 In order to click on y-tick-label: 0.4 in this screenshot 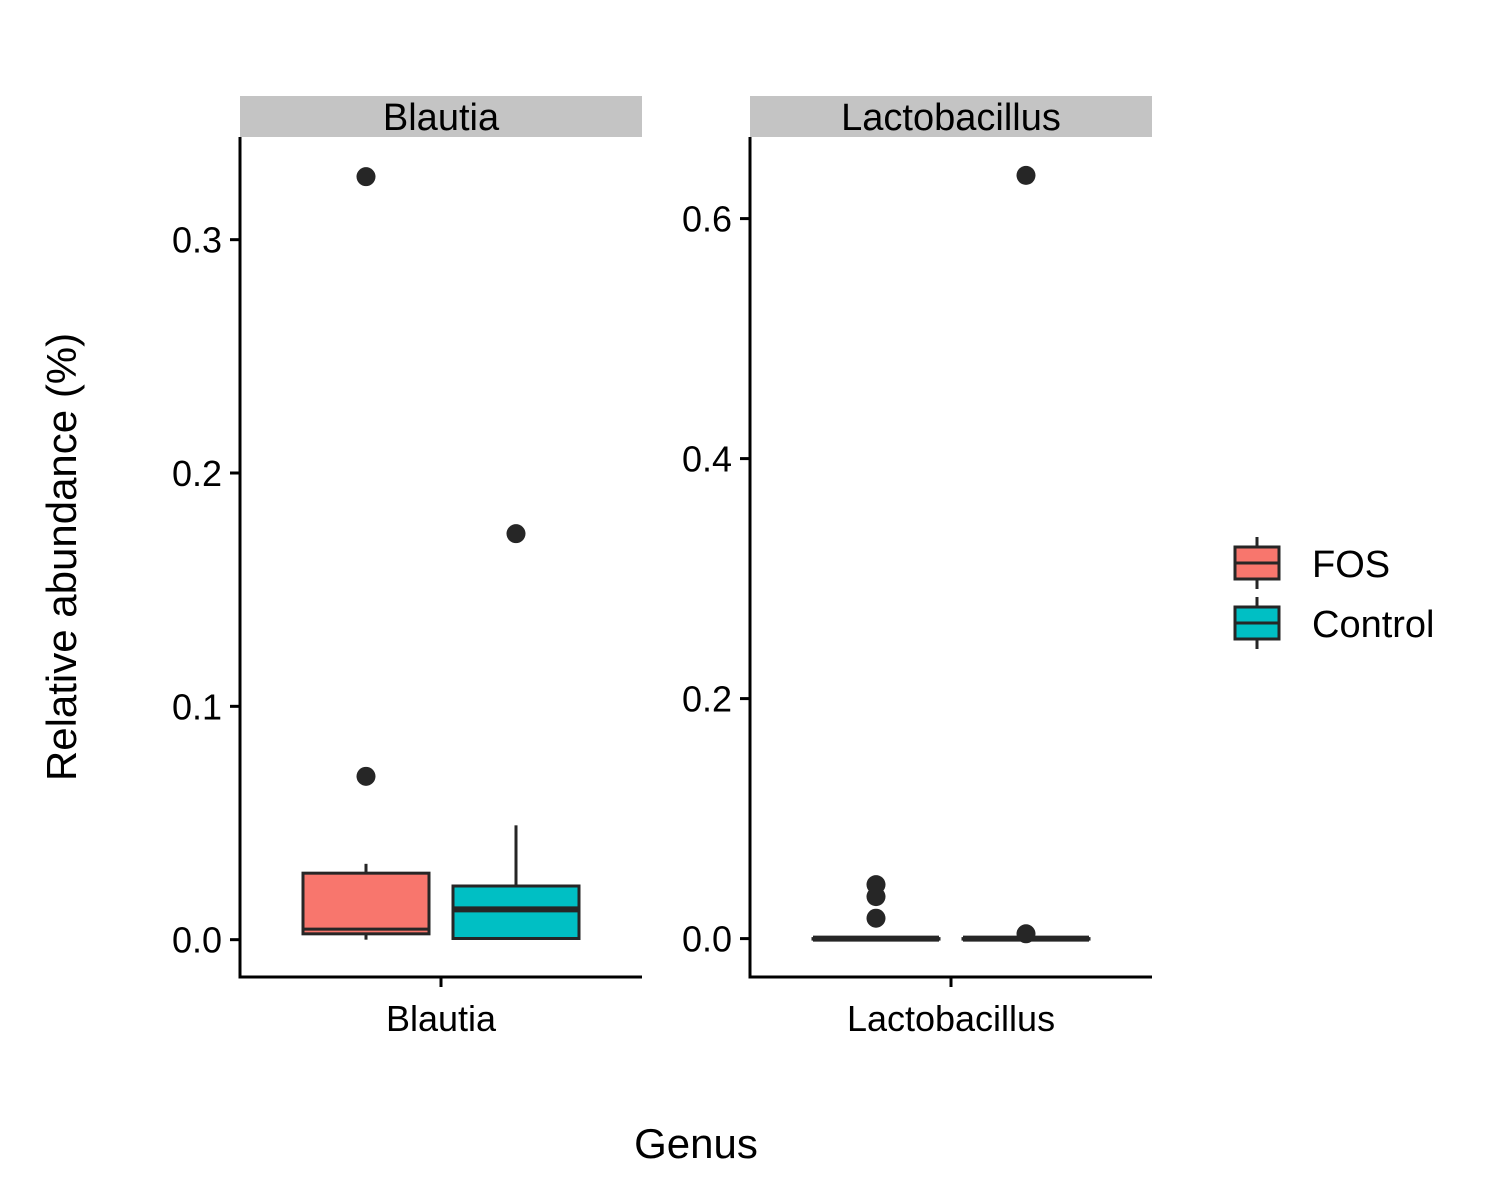, I will do `click(707, 459)`.